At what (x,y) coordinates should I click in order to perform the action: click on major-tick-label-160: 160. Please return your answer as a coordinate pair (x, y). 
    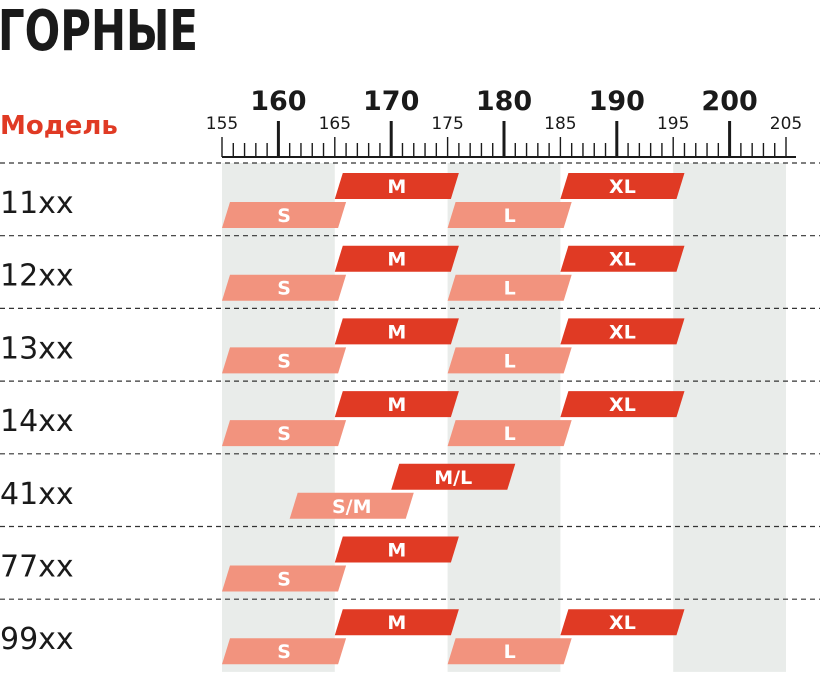
    Looking at the image, I should click on (278, 101).